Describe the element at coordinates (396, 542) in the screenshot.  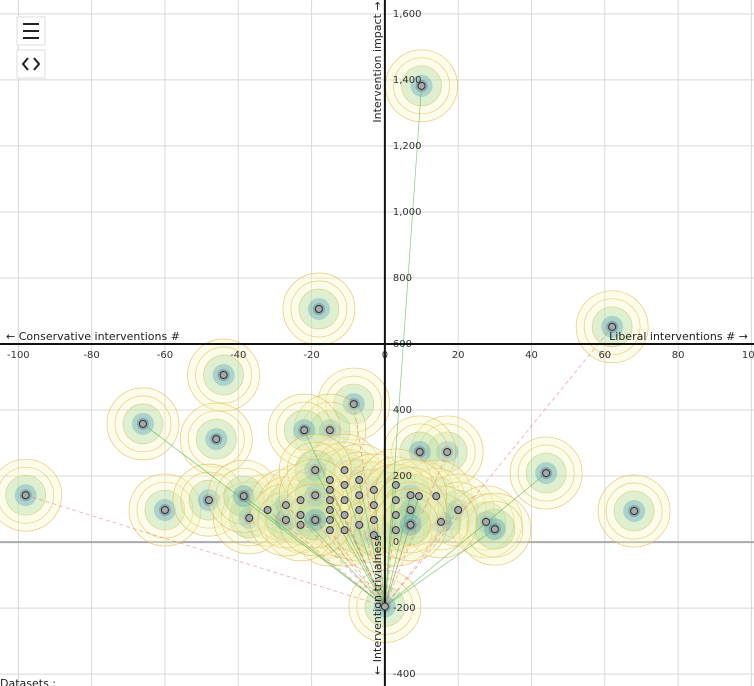
I see `y-tick-label: 0` at that location.